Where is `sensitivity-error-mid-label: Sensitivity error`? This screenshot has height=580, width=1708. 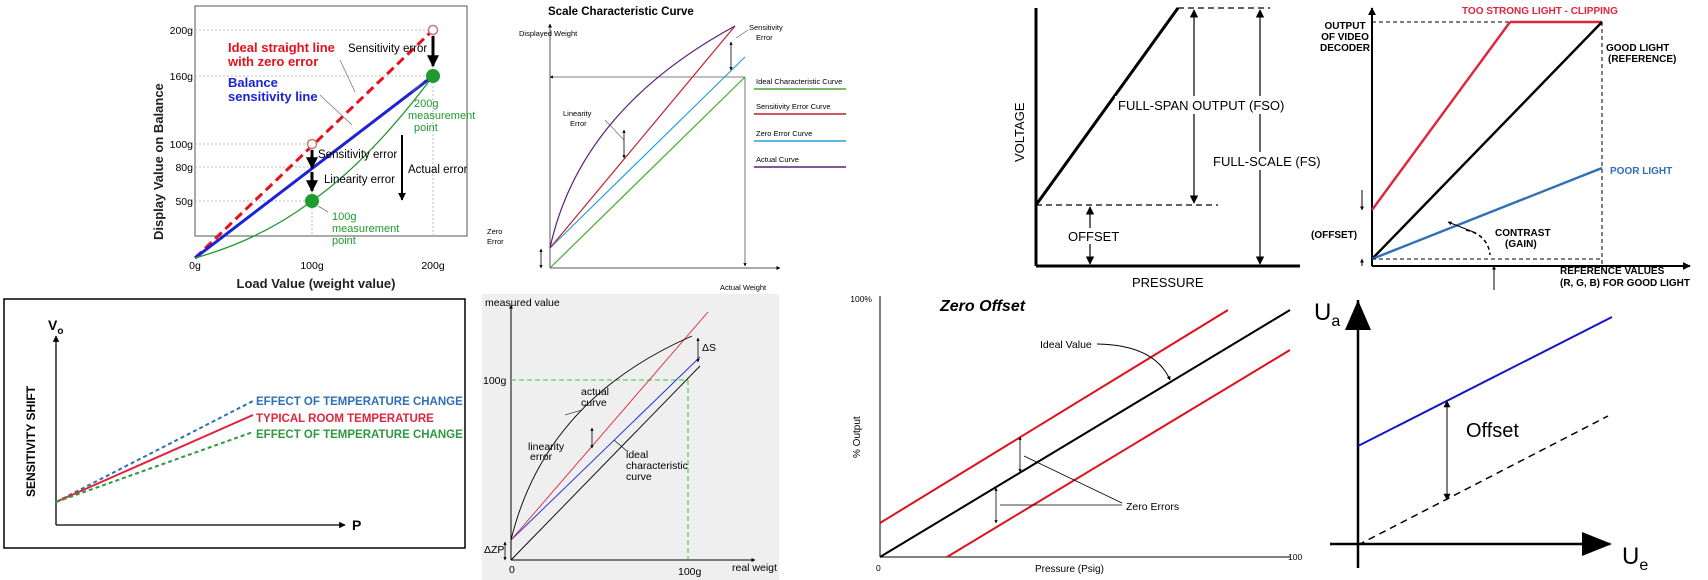
sensitivity-error-mid-label: Sensitivity error is located at coordinates (357, 155).